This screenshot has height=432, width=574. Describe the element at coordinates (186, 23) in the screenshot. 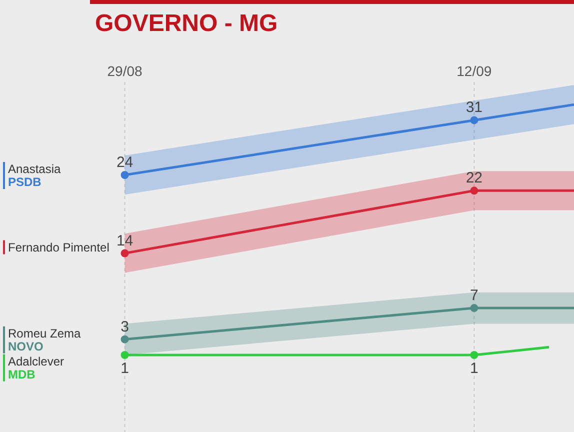

I see `chart-title: GOVERNO - MG` at that location.